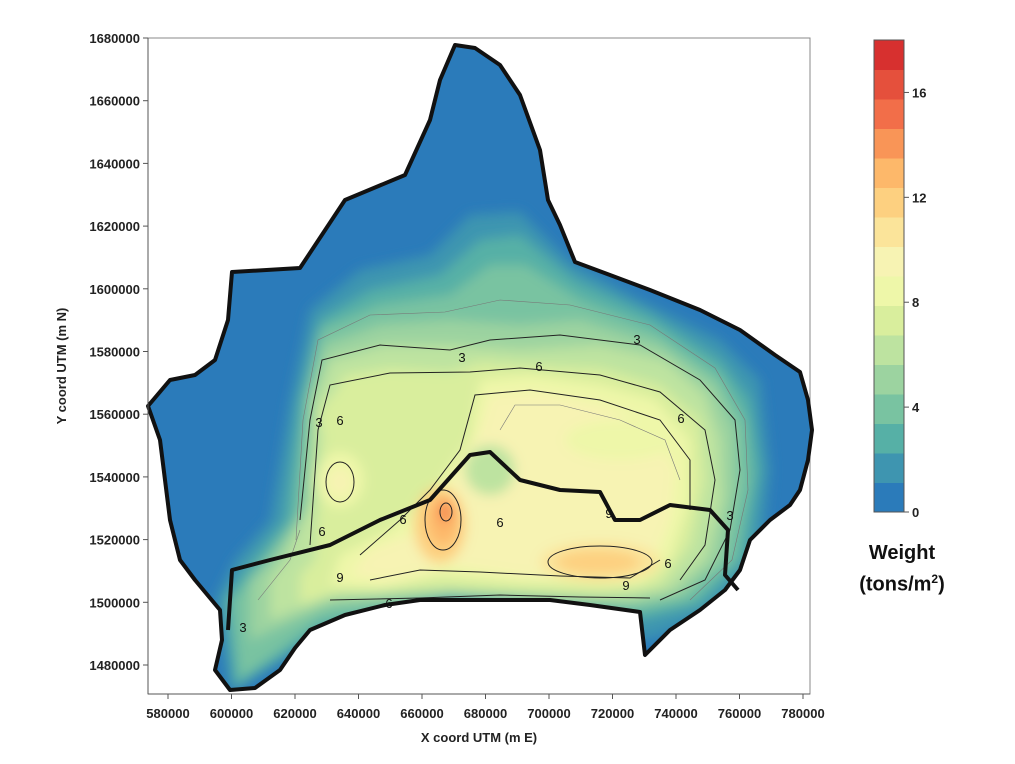  I want to click on colorbar-tick-label: 0, so click(915, 512).